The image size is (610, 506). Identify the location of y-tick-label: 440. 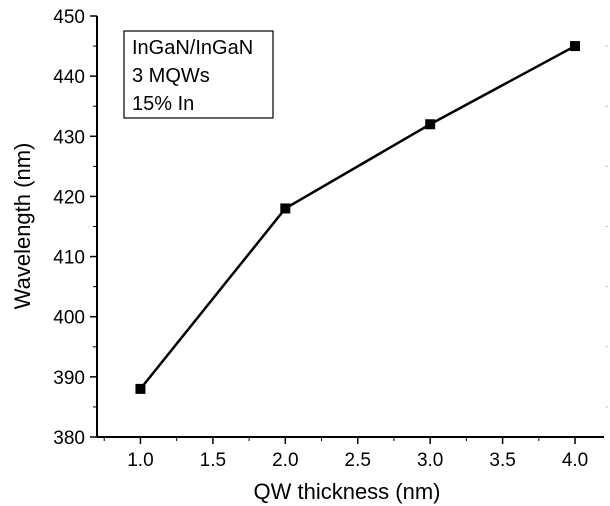
(69, 77).